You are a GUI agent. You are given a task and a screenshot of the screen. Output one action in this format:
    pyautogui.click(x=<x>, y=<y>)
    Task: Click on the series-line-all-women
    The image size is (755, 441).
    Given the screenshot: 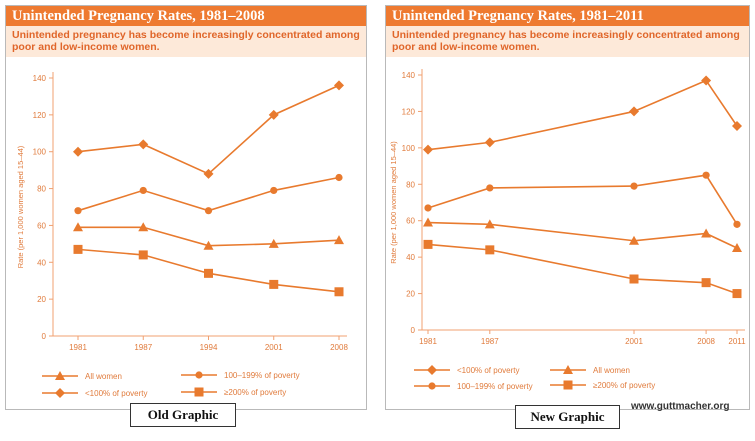 What is the action you would take?
    pyautogui.click(x=582, y=235)
    